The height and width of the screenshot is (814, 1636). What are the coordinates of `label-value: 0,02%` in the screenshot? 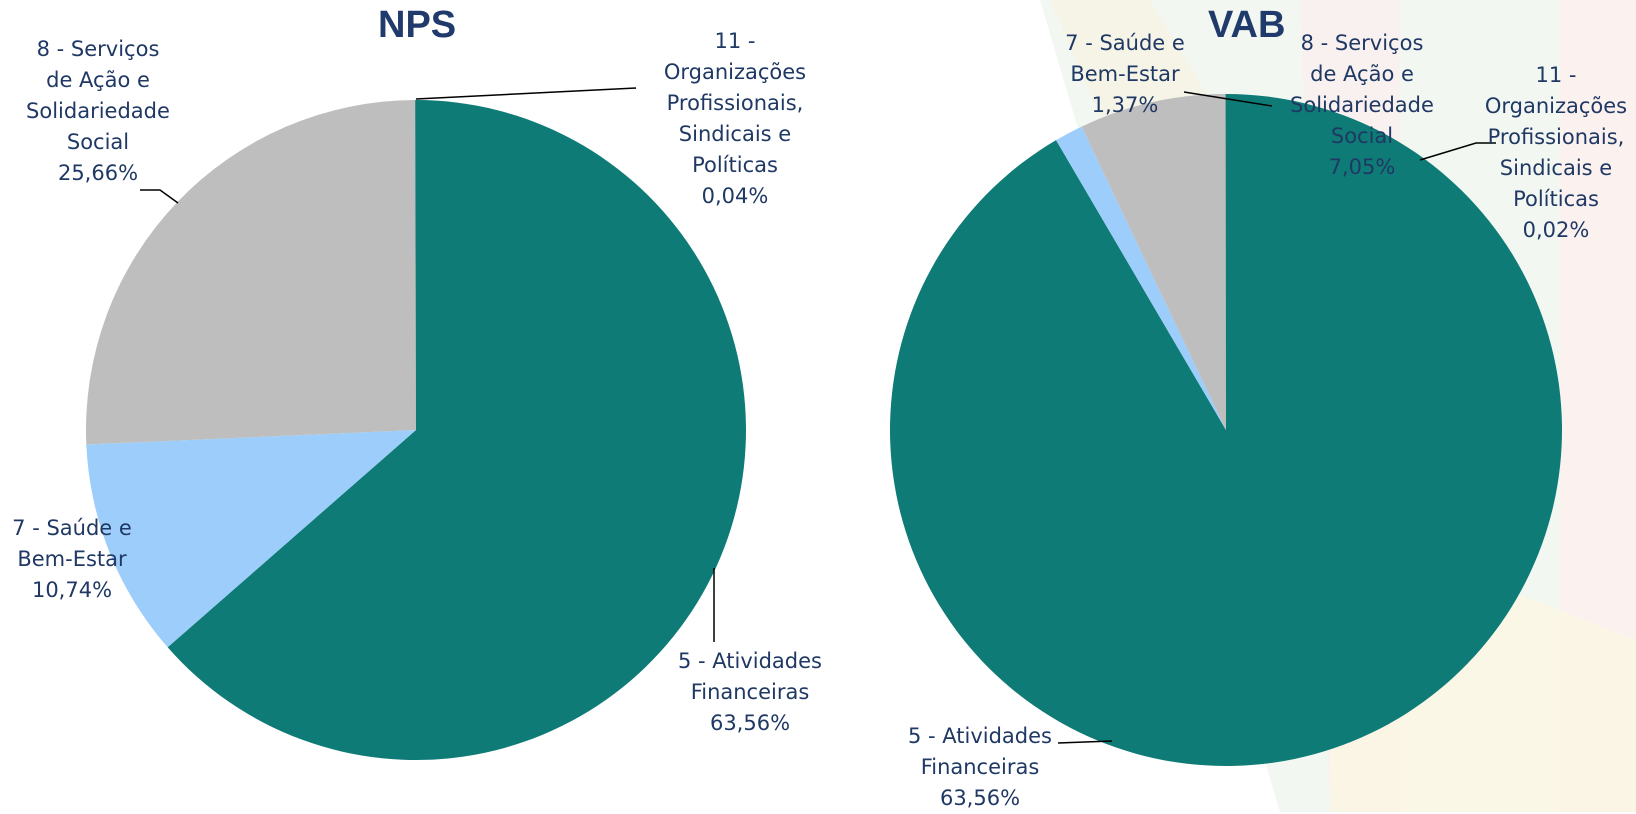 It's located at (1556, 230).